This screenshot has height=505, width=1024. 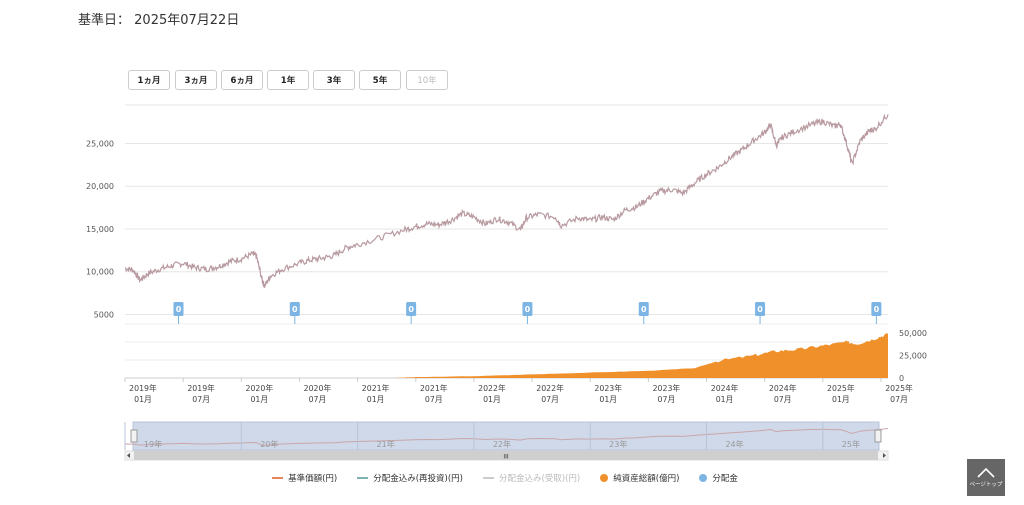 What do you see at coordinates (734, 444) in the screenshot?
I see `navigator-year-label: 24年` at bounding box center [734, 444].